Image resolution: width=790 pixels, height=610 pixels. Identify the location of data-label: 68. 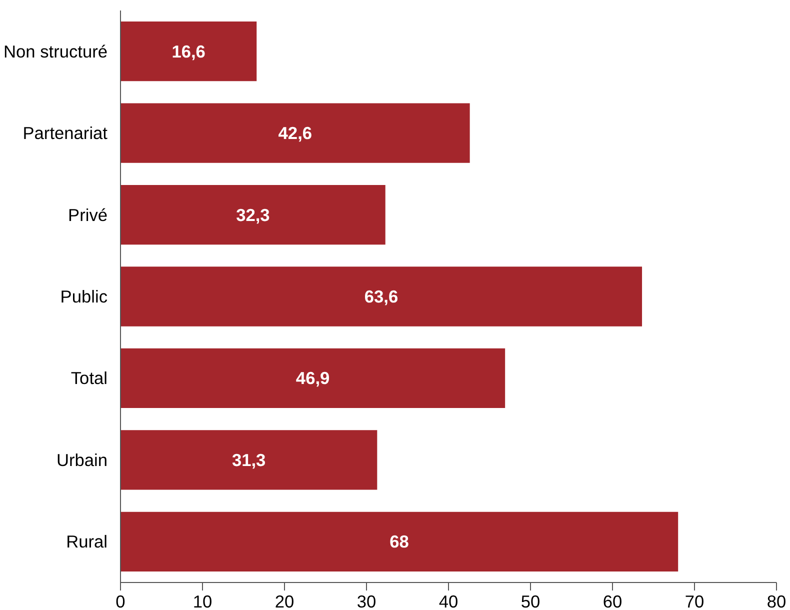
(400, 542).